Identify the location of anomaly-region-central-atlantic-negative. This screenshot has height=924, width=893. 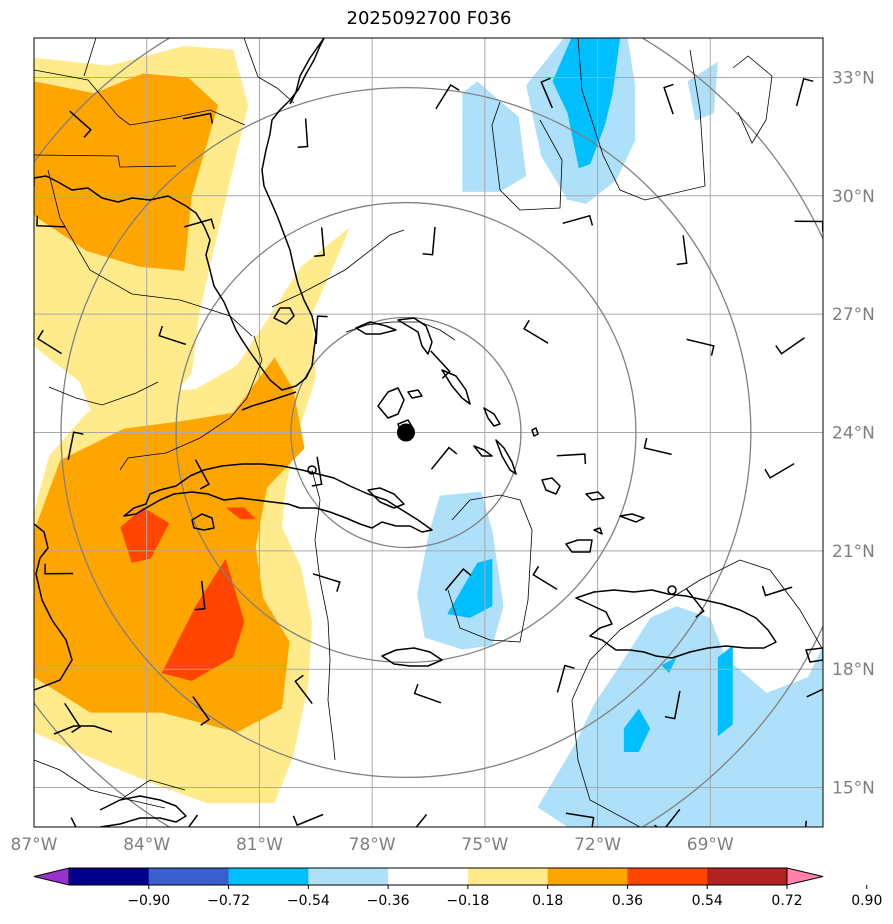
(494, 136).